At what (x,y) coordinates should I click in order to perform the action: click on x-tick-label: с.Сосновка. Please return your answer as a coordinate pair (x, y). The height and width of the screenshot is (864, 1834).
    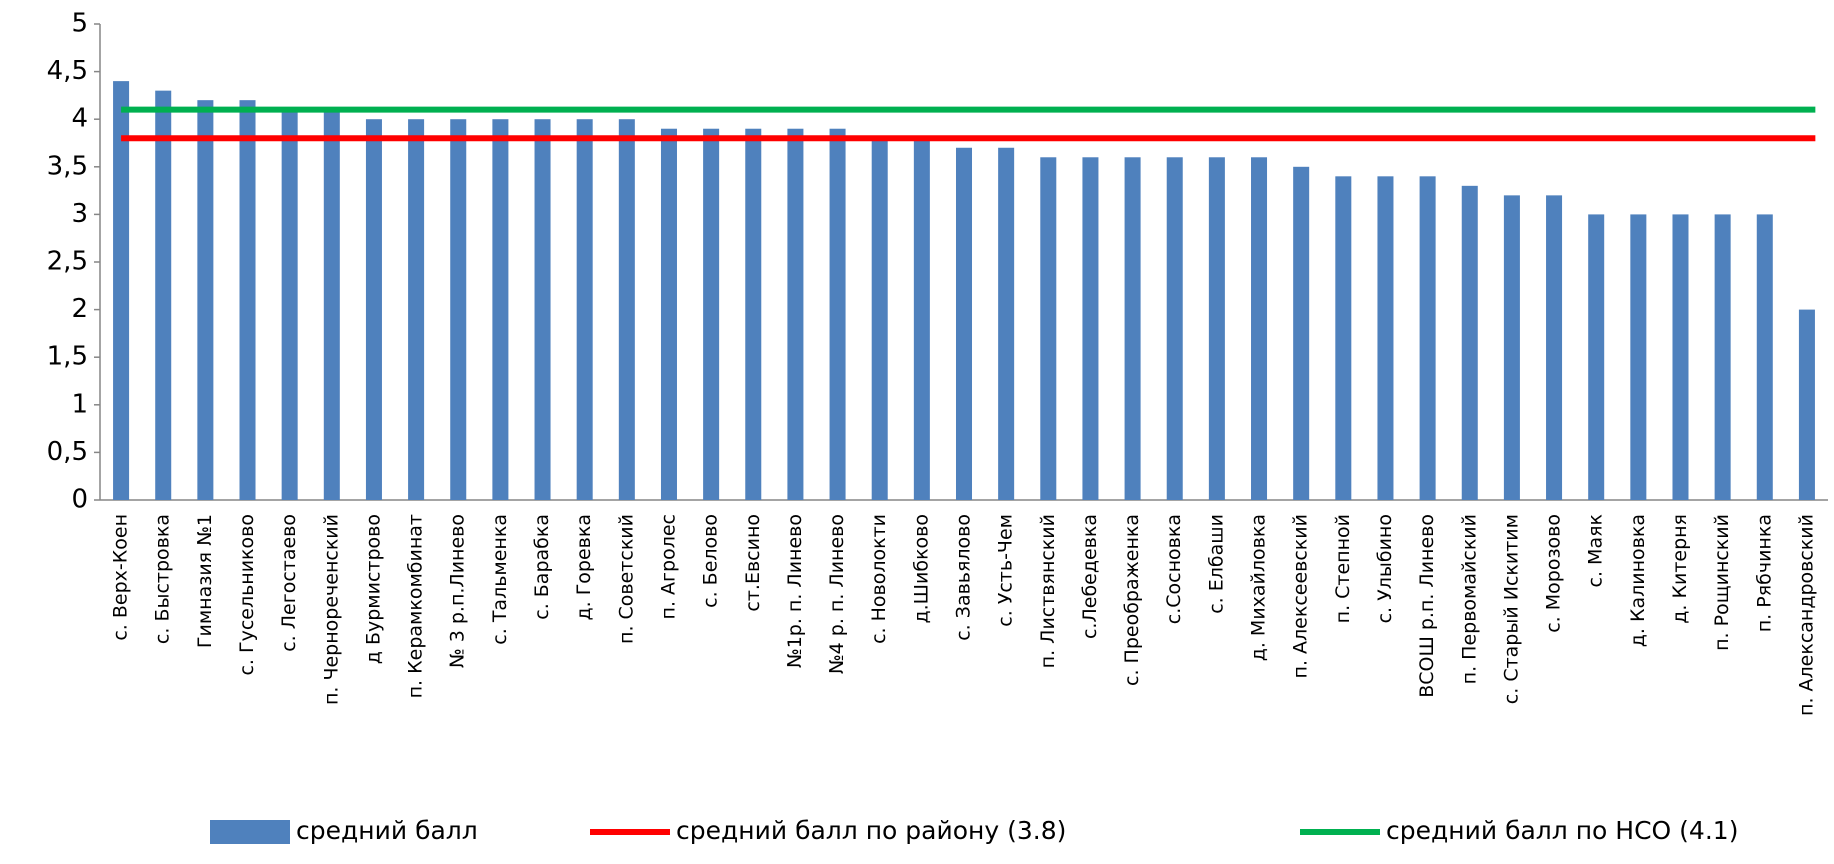
    Looking at the image, I should click on (1174, 569).